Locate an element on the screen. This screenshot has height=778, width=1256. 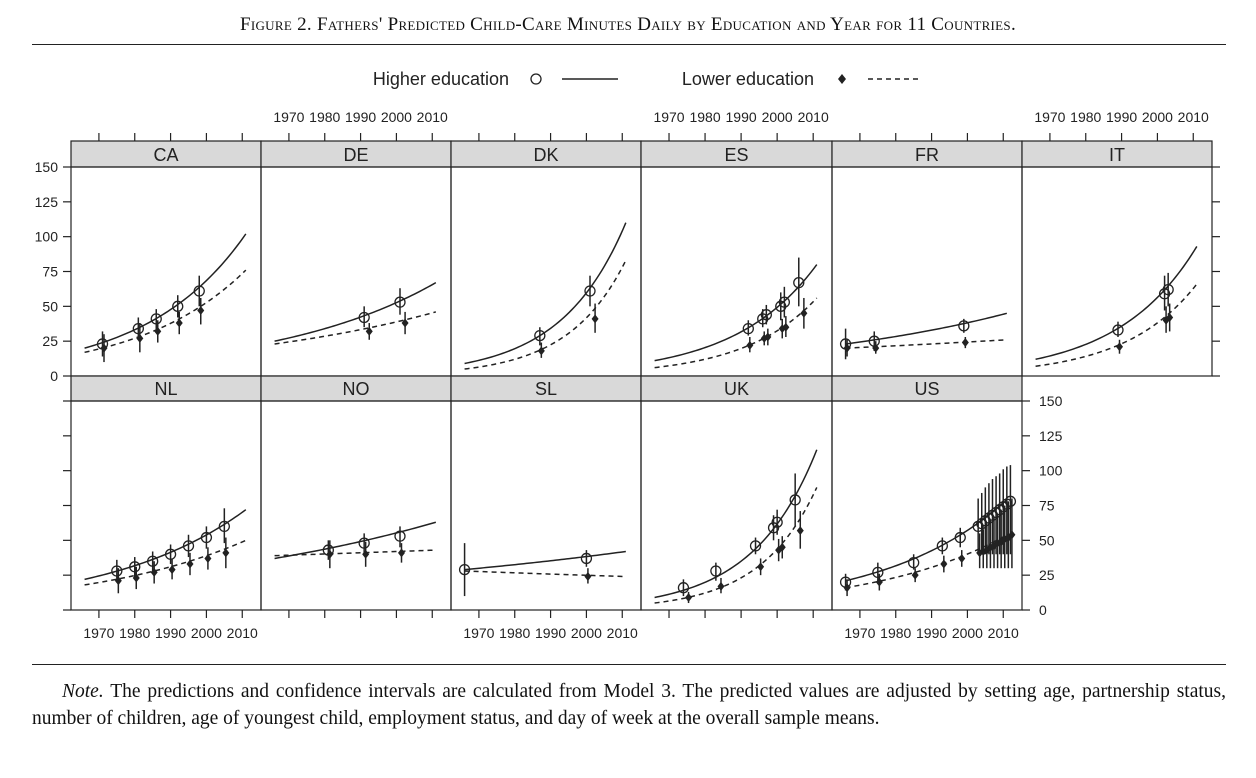
y-tick-label: 25 is located at coordinates (50, 341).